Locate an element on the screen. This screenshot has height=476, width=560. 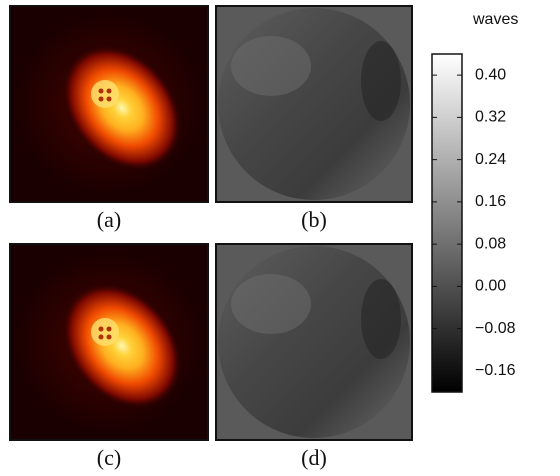
tick-label: −0.08 is located at coordinates (495, 328).